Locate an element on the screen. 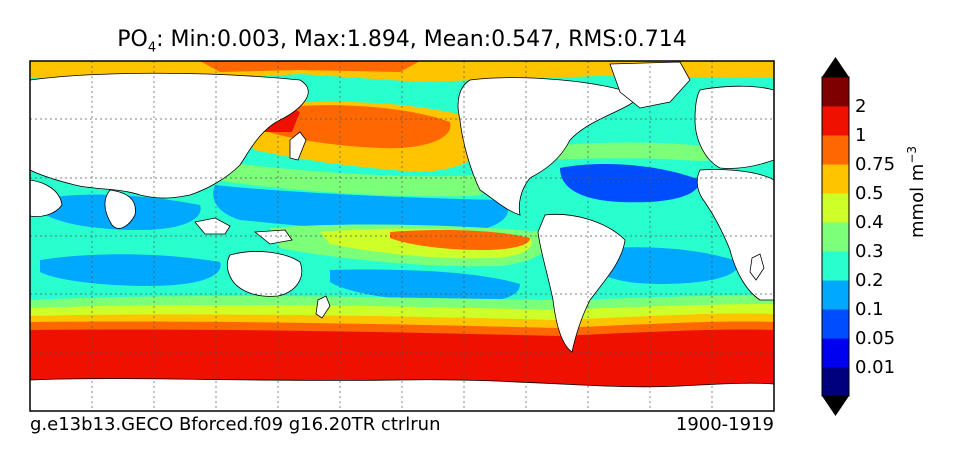  colorbar-tick-label: 0.01 is located at coordinates (875, 367).